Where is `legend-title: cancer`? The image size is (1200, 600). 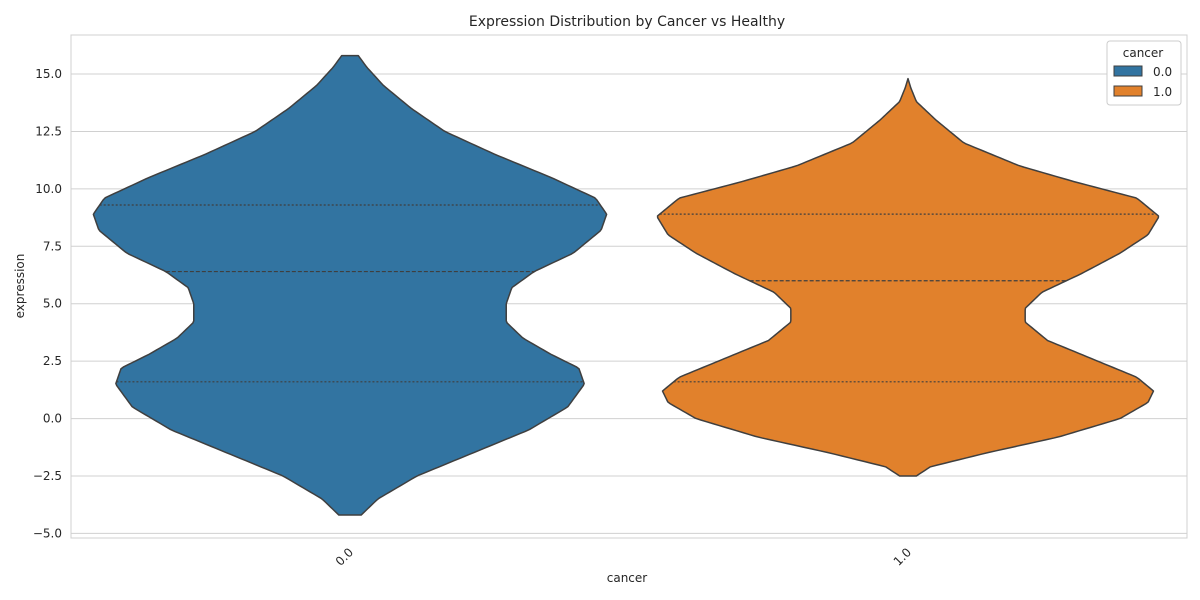 legend-title: cancer is located at coordinates (1143, 53).